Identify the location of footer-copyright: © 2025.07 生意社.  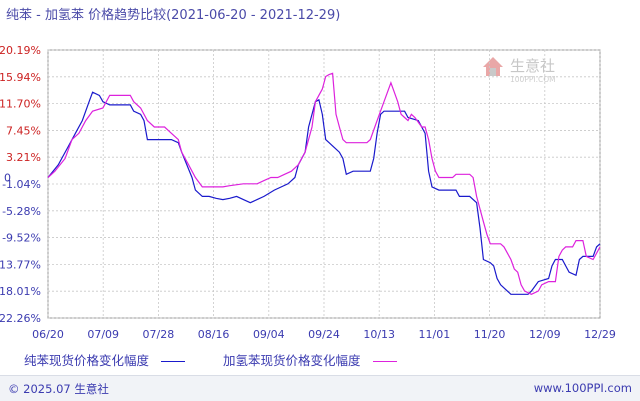
(58, 389).